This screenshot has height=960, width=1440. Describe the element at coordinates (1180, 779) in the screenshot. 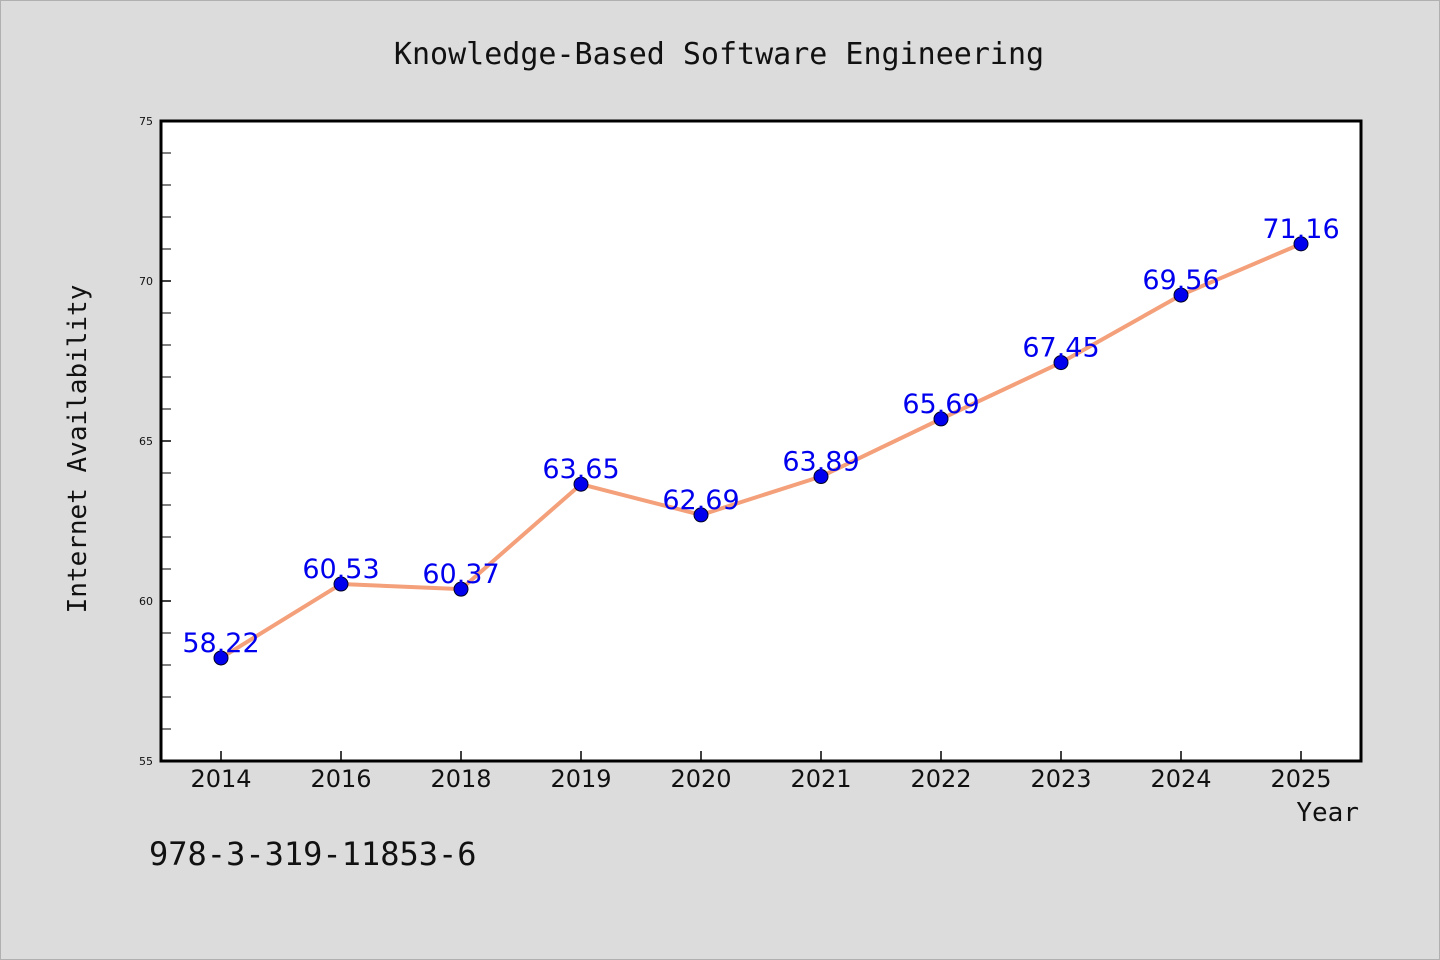

I see `x-tick-label: 2024` at that location.